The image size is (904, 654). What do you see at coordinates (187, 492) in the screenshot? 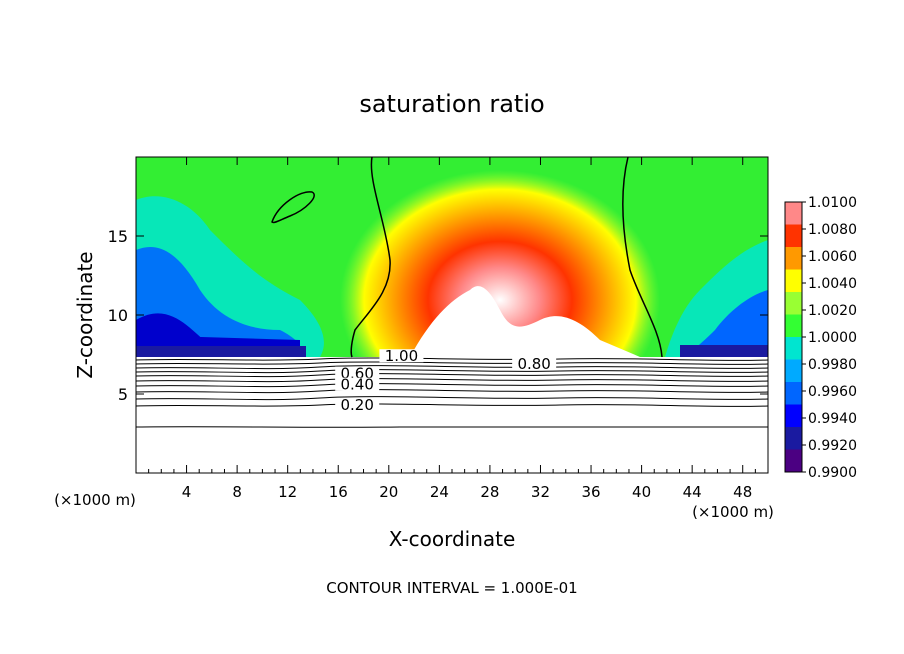
I see `x-tick-label: 4` at bounding box center [187, 492].